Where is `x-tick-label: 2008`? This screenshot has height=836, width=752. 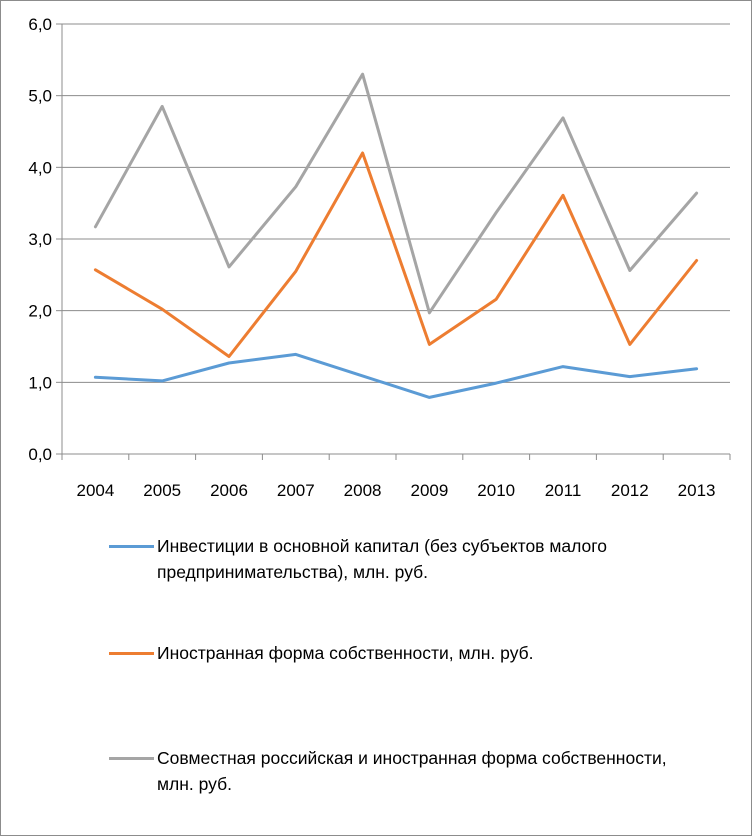
x-tick-label: 2008 is located at coordinates (363, 490).